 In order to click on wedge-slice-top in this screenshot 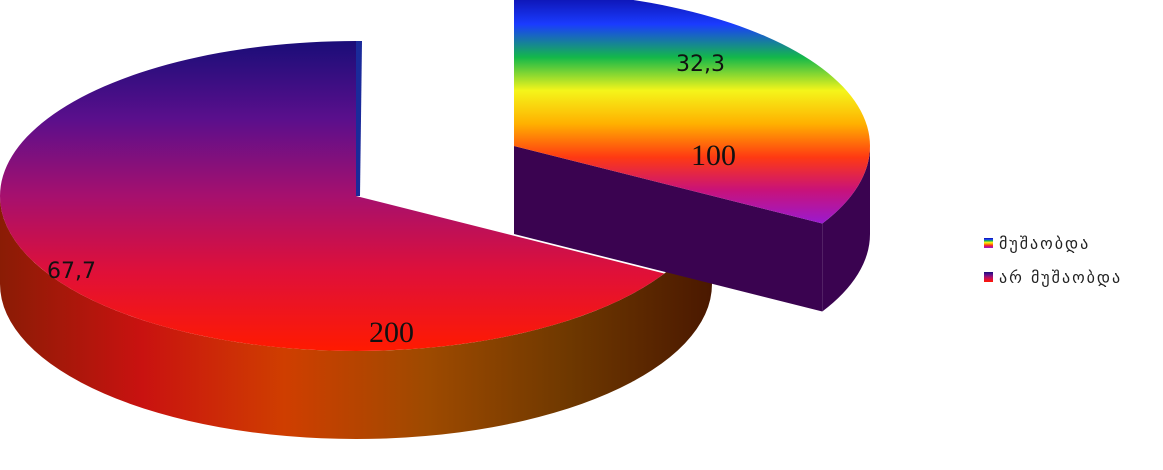, I will do `click(692, 112)`.